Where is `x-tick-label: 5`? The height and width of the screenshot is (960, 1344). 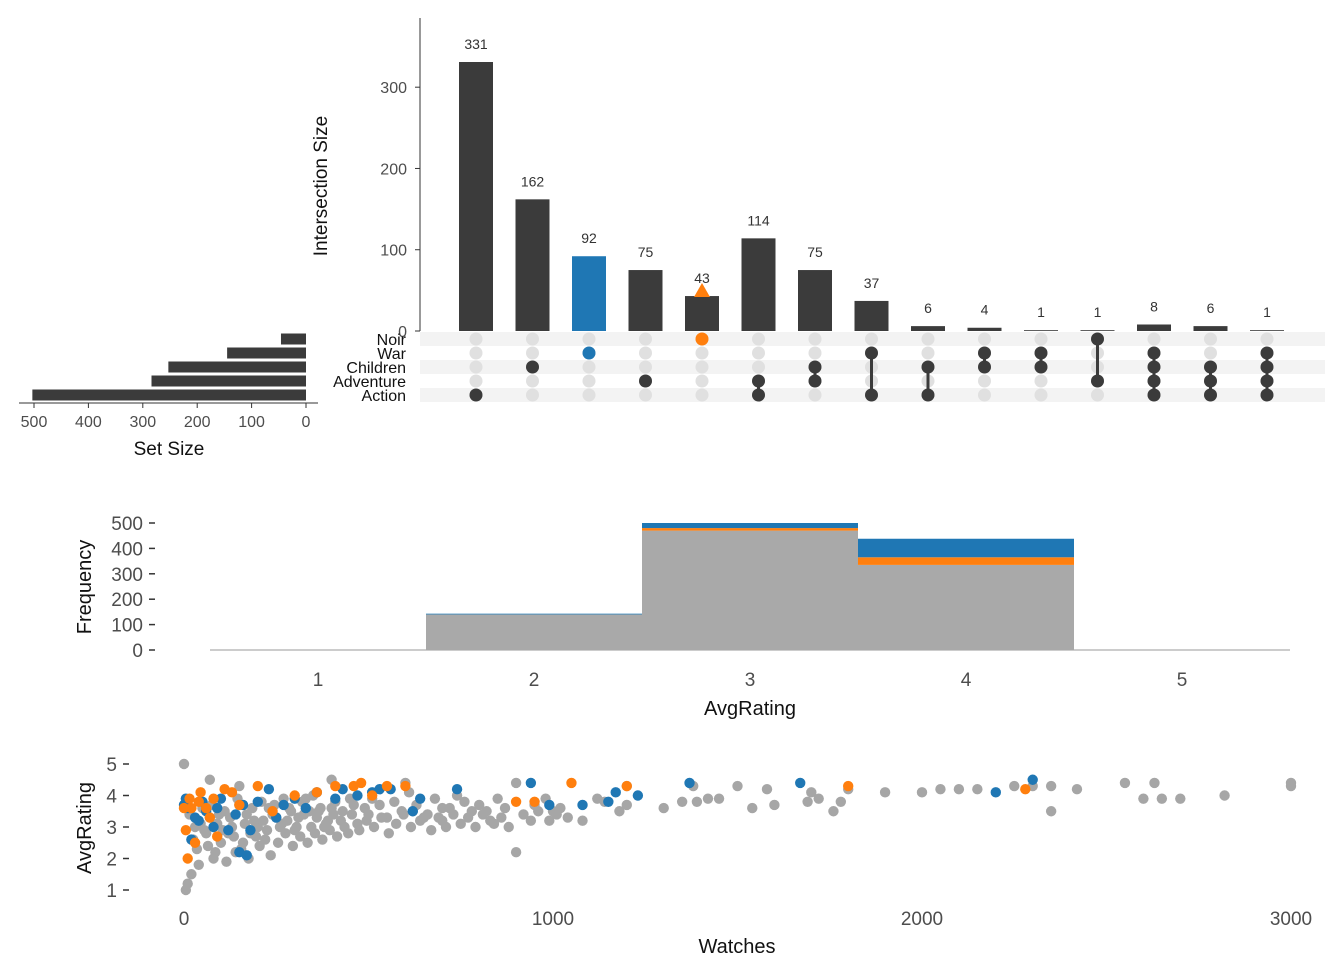
x-tick-label: 5 is located at coordinates (1182, 680).